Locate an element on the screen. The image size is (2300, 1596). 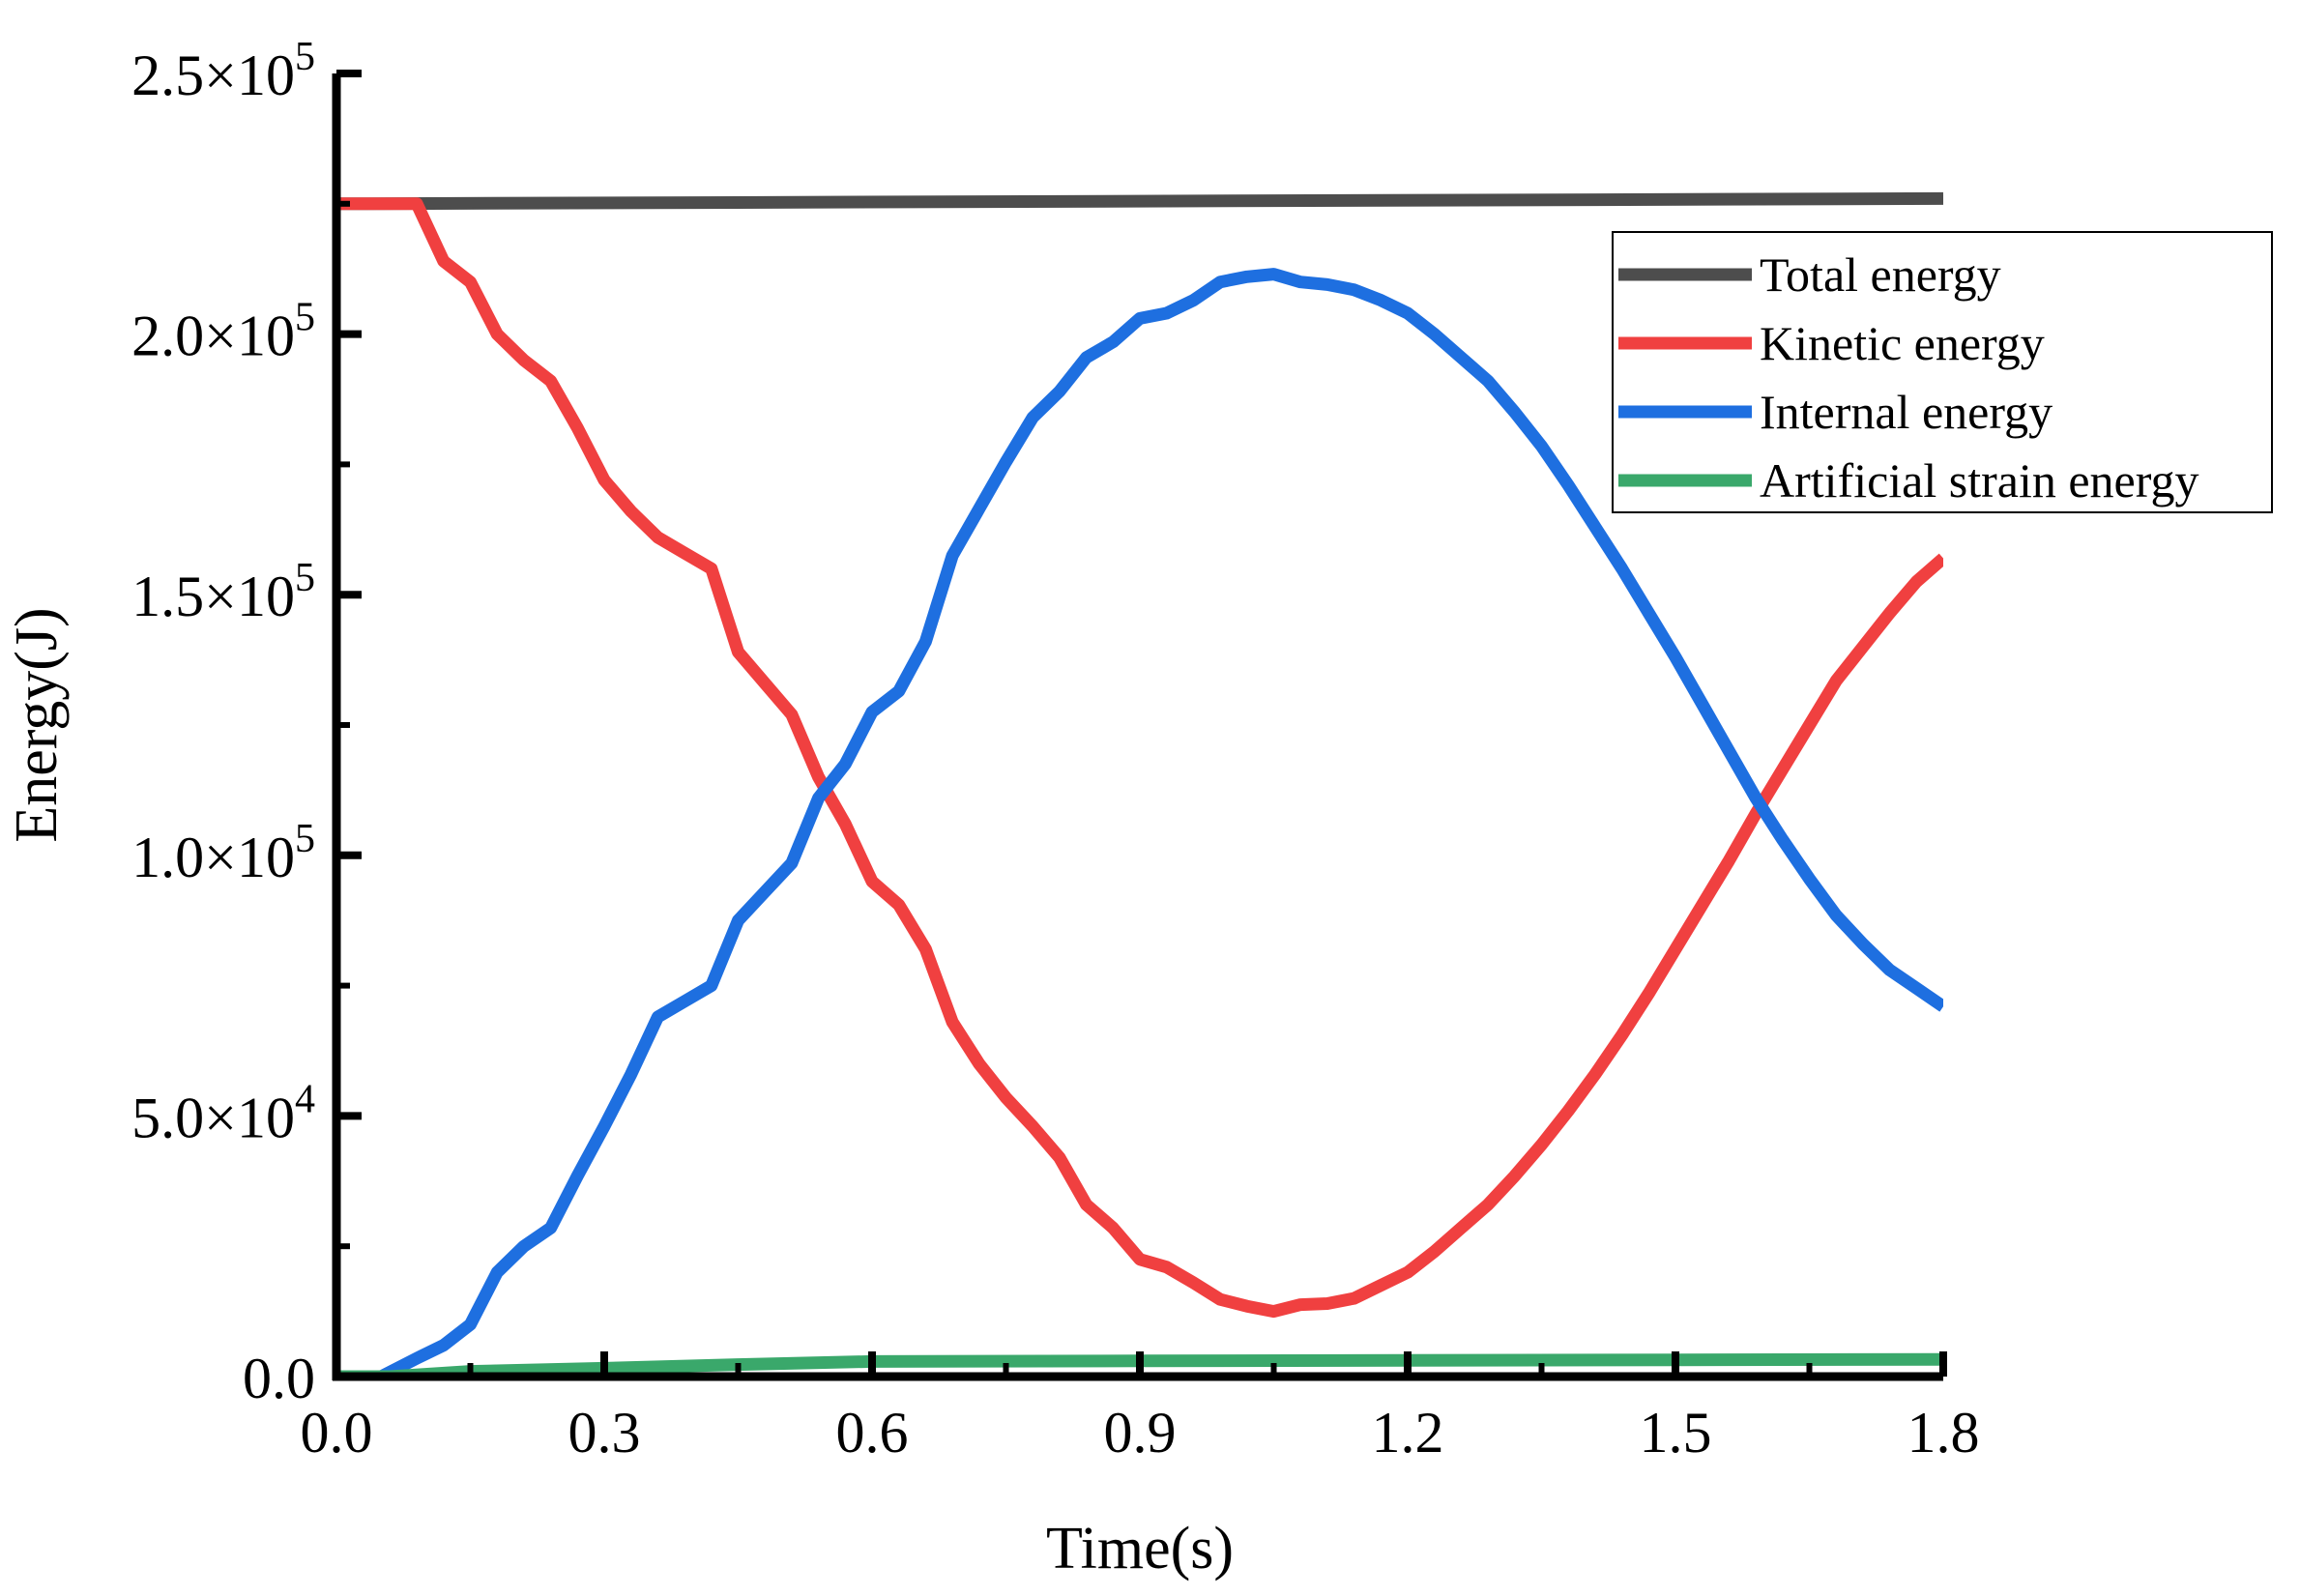
y-axis-title: Energy(J) is located at coordinates (37, 724).